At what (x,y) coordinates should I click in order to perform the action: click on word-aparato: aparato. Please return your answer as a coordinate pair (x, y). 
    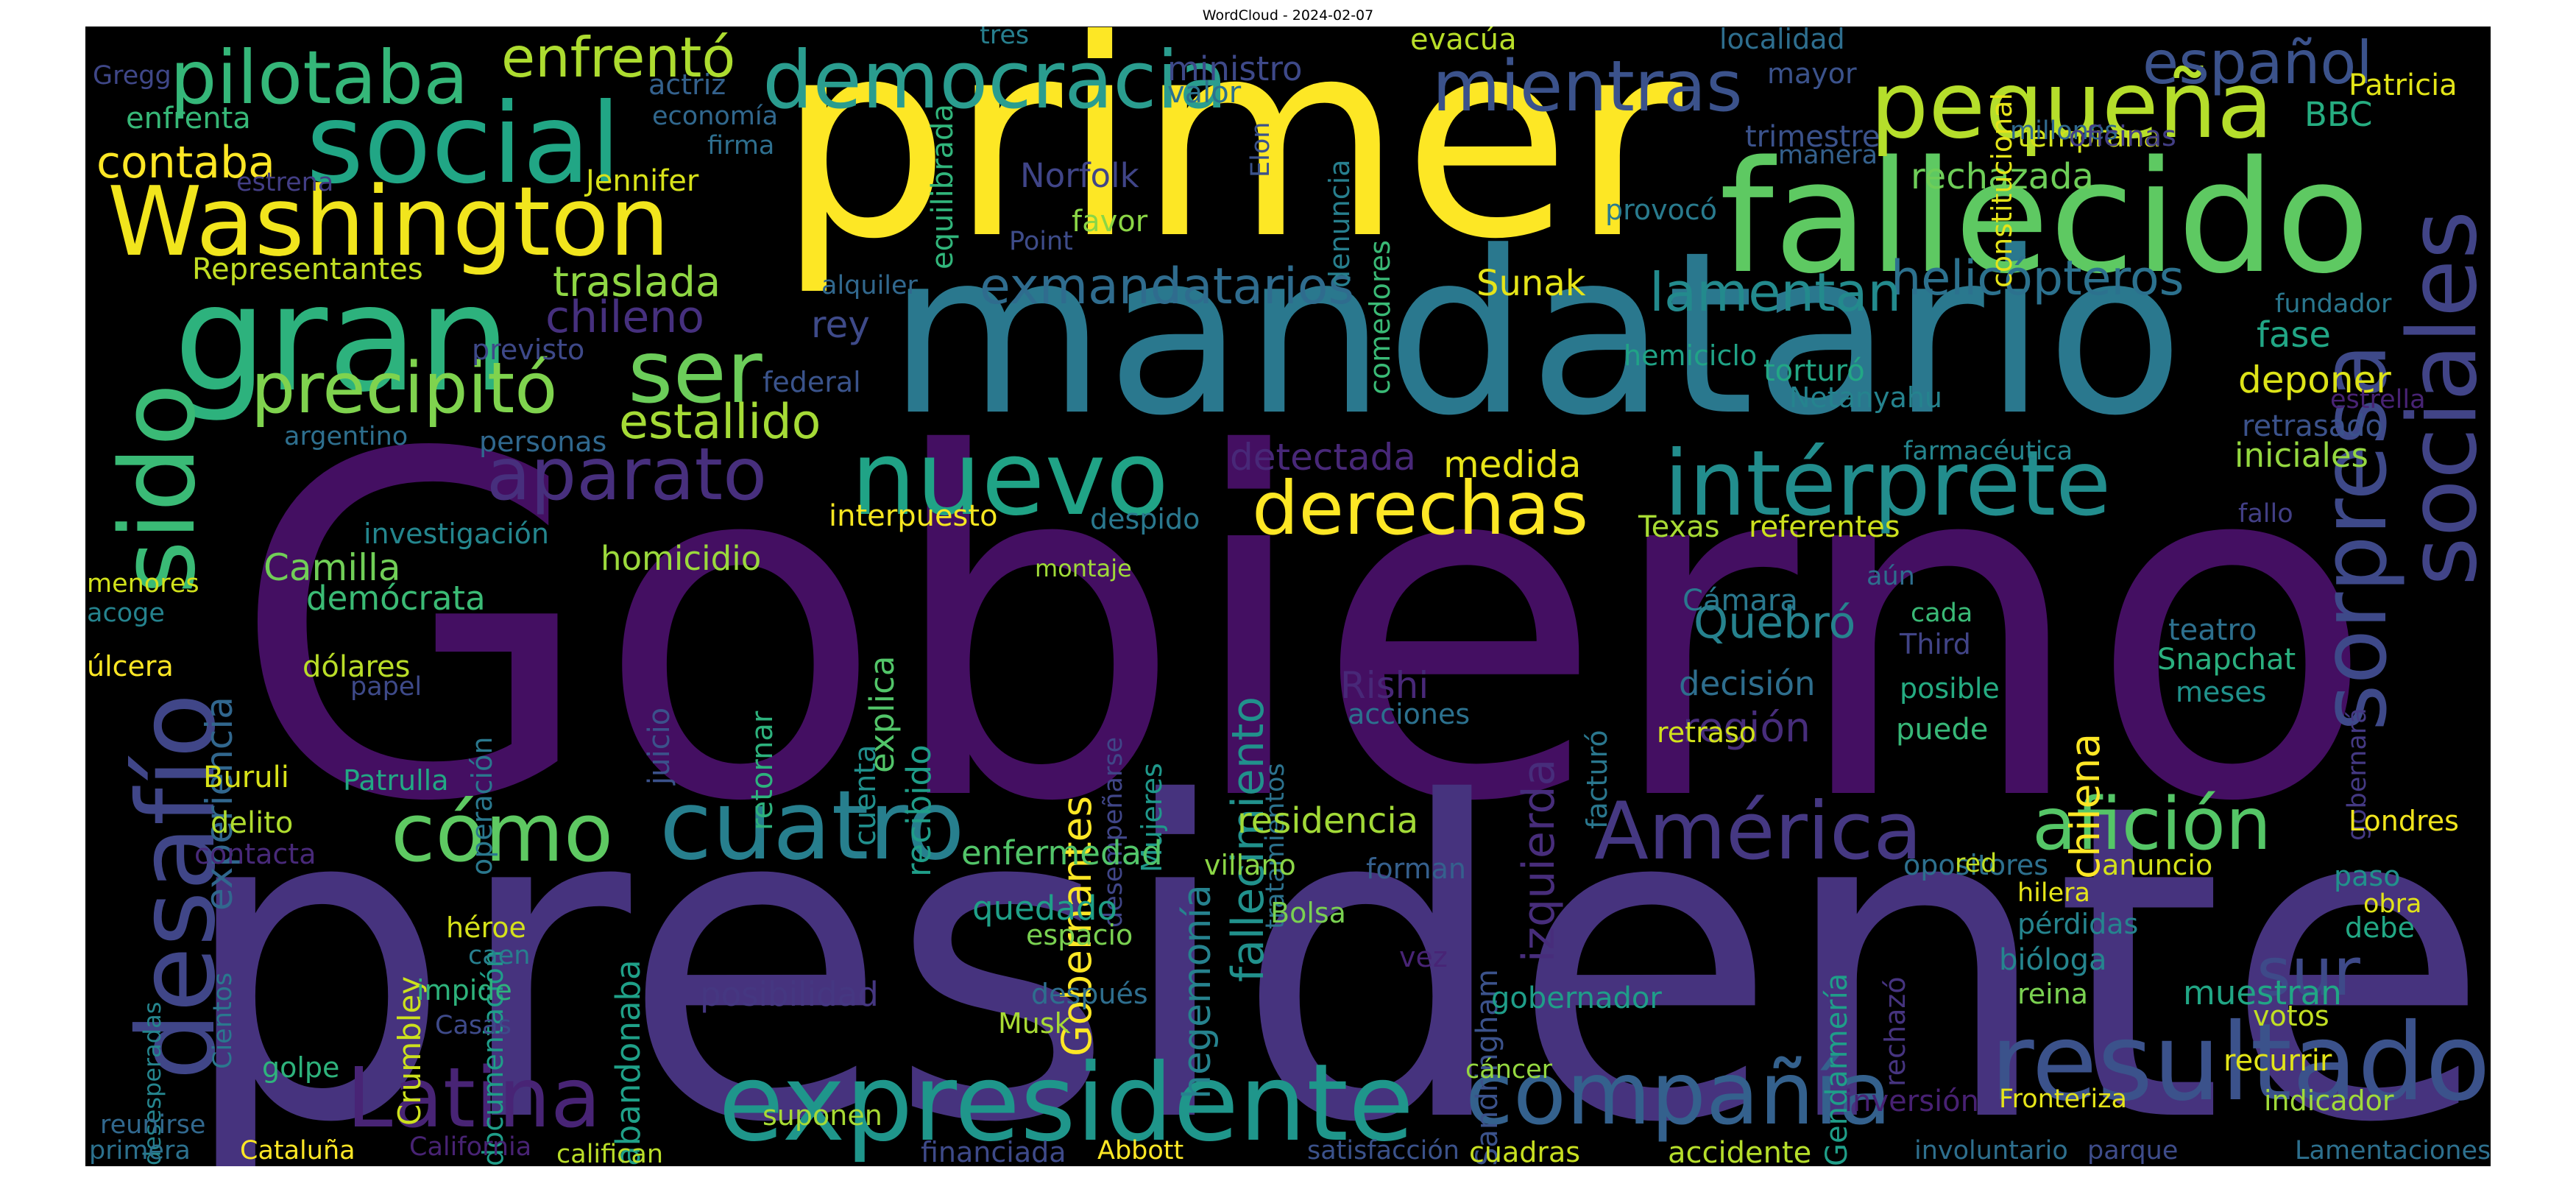
    Looking at the image, I should click on (627, 475).